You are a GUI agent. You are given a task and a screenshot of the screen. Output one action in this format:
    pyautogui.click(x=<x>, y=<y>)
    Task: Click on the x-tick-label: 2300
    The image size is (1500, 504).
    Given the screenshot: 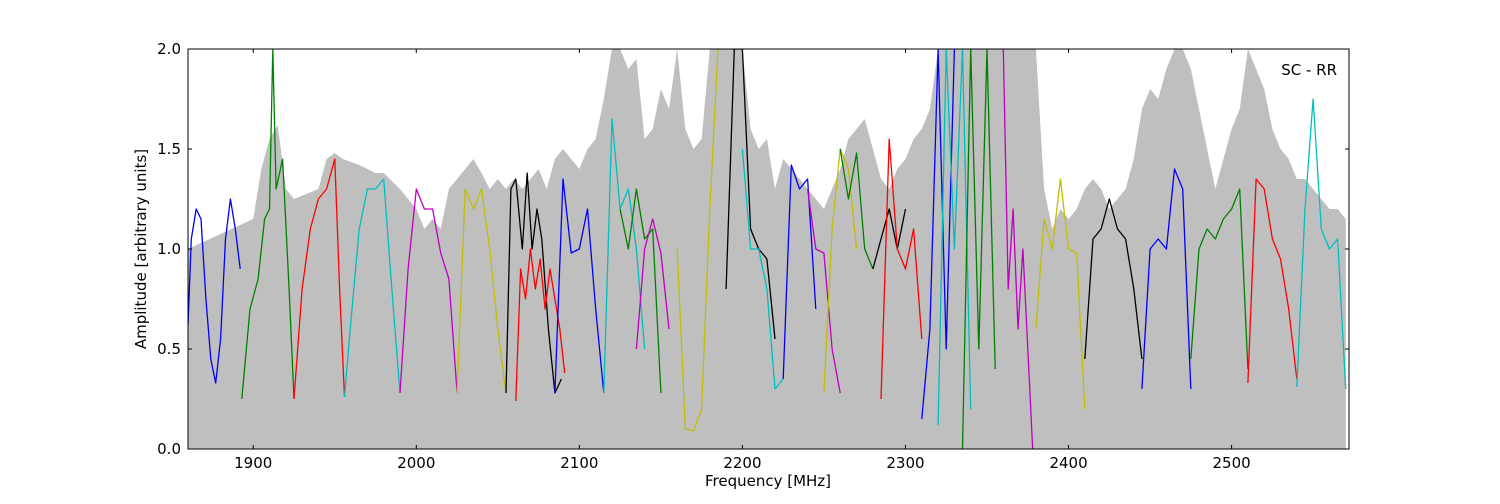 What is the action you would take?
    pyautogui.click(x=905, y=463)
    